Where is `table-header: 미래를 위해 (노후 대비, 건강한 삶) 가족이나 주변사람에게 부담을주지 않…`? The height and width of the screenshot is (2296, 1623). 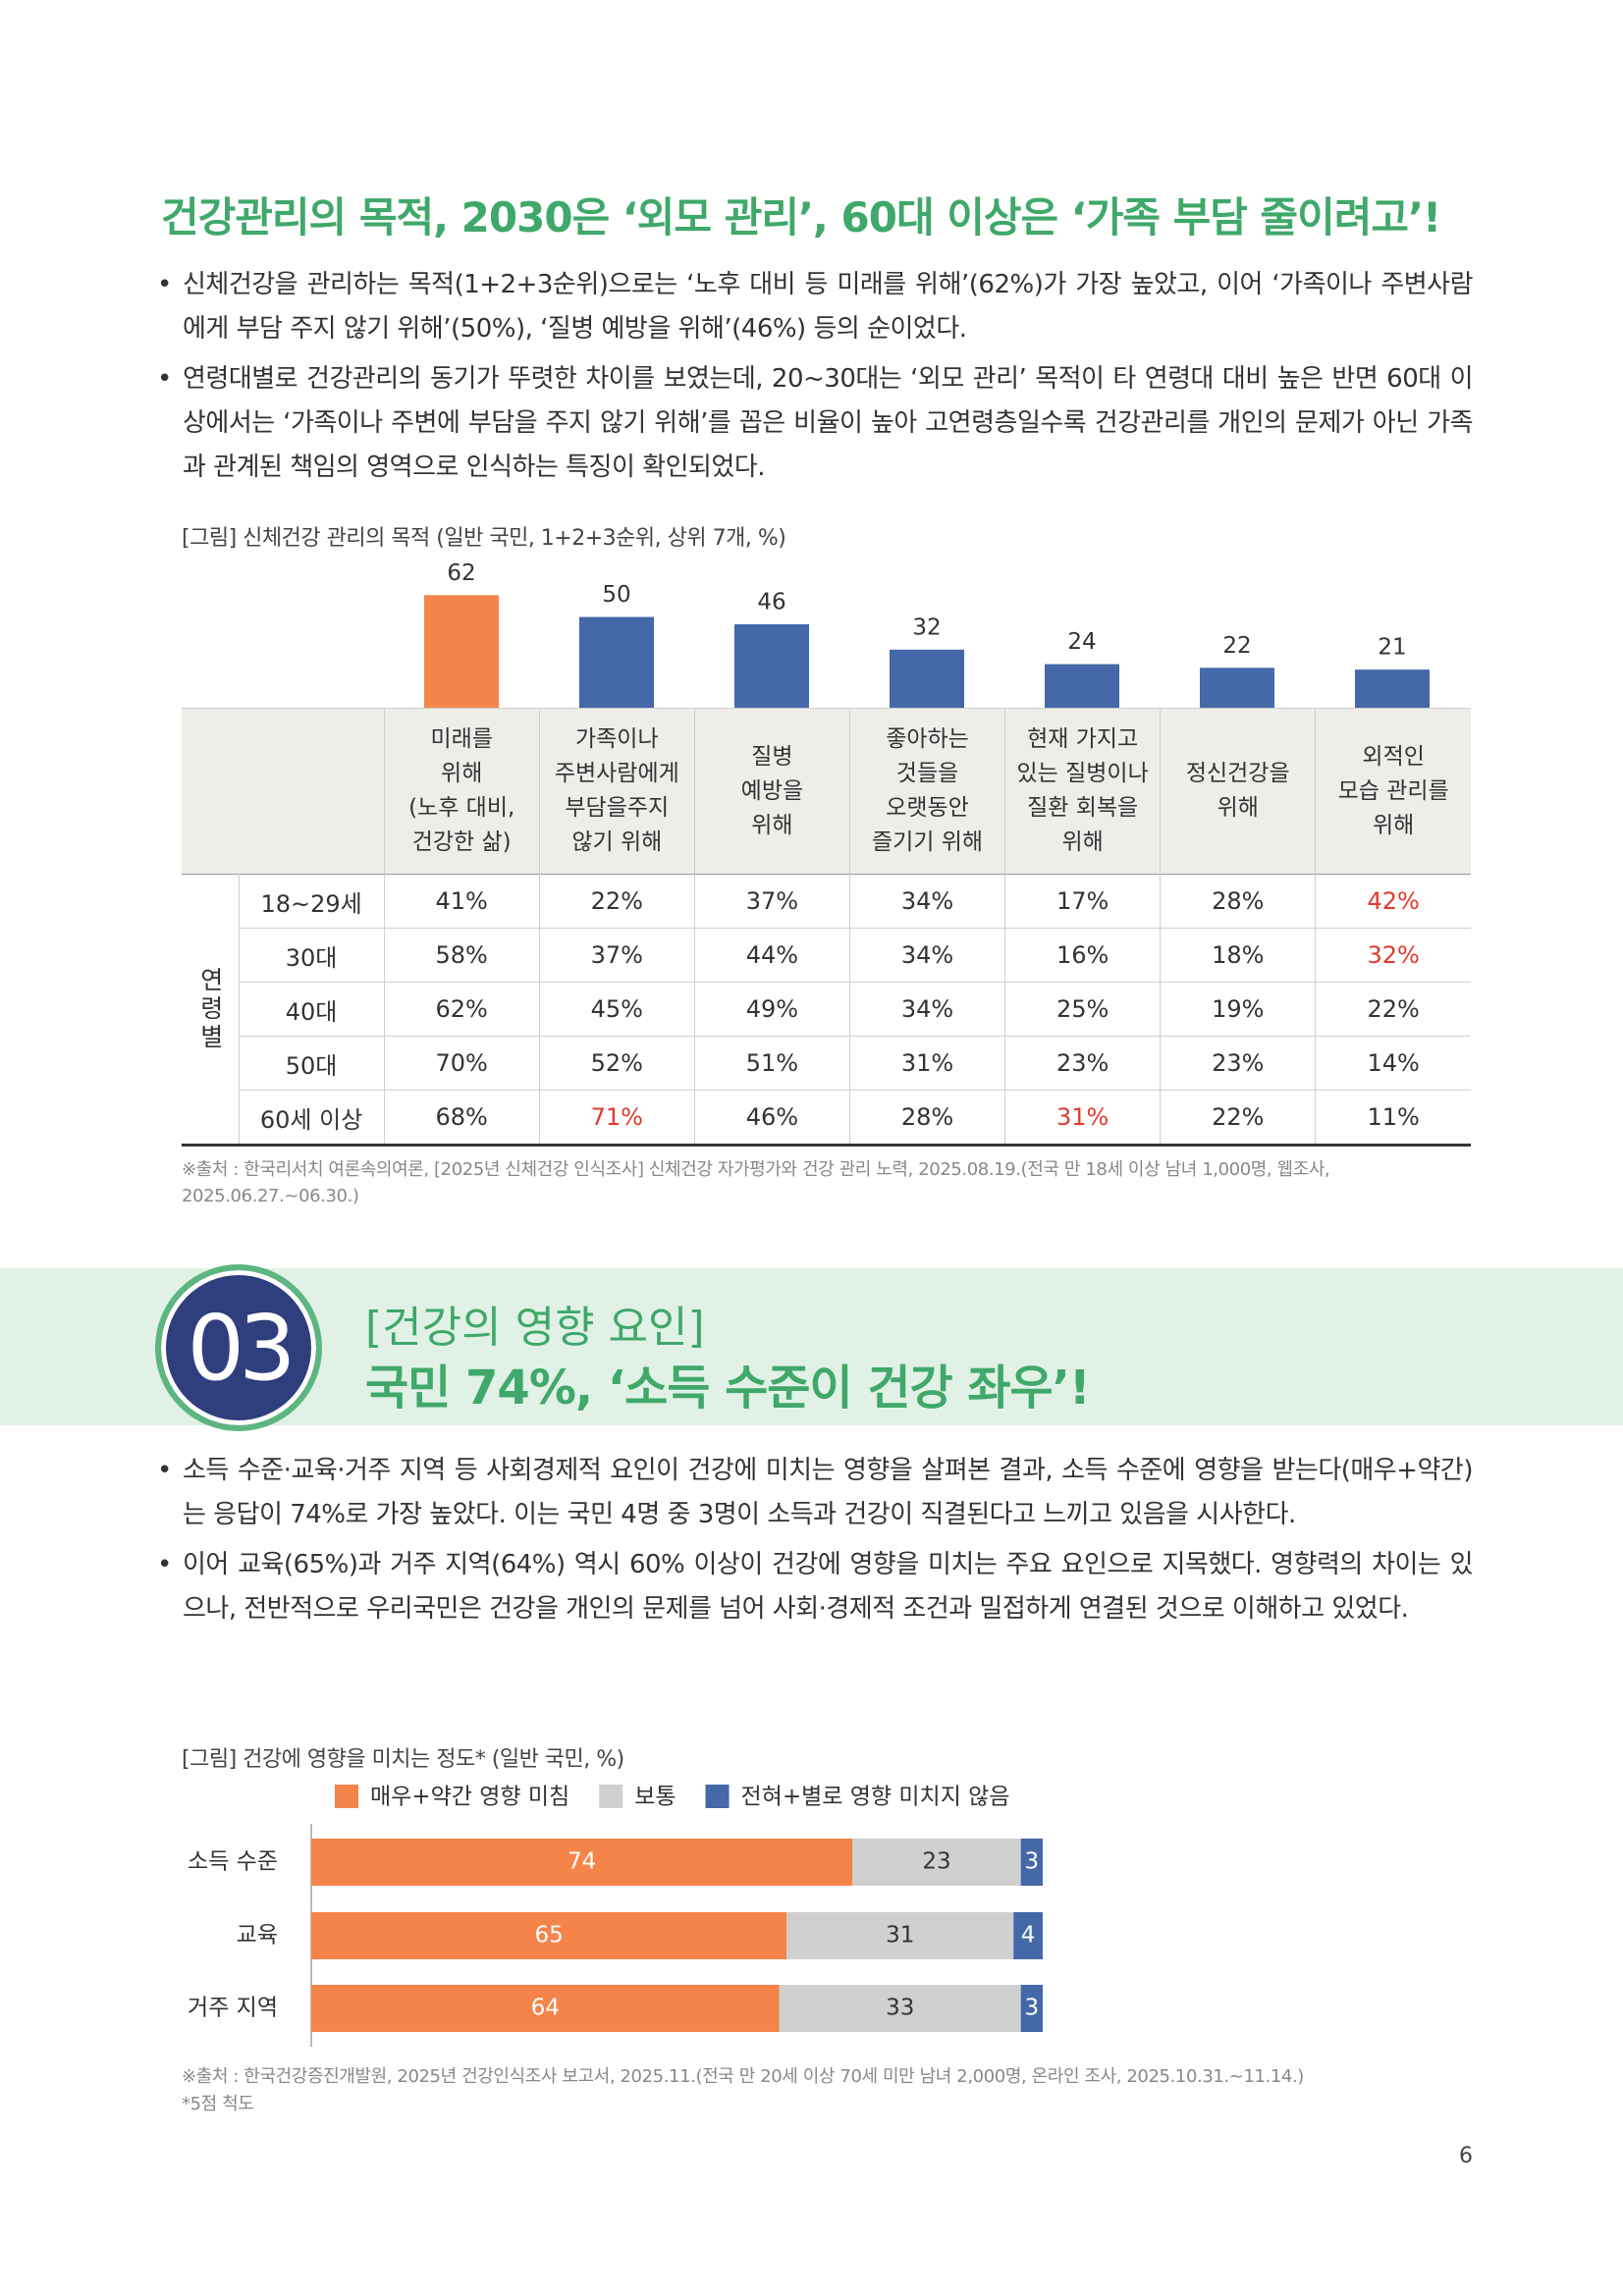 table-header: 미래를 위해 (노후 대비, 건강한 삶) 가족이나 주변사람에게 부담을주지 않… is located at coordinates (826, 791).